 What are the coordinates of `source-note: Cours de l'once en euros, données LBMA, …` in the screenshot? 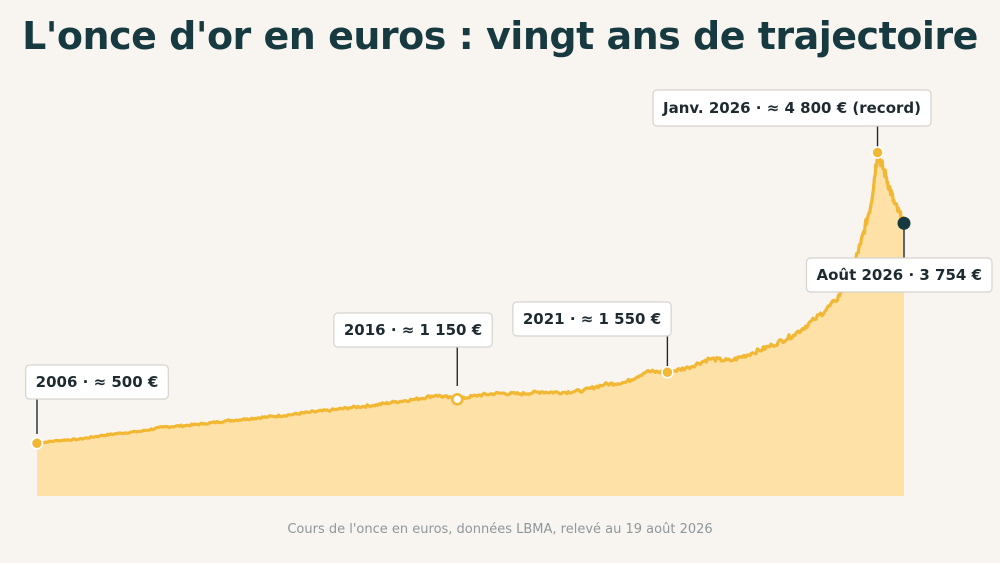 It's located at (500, 529).